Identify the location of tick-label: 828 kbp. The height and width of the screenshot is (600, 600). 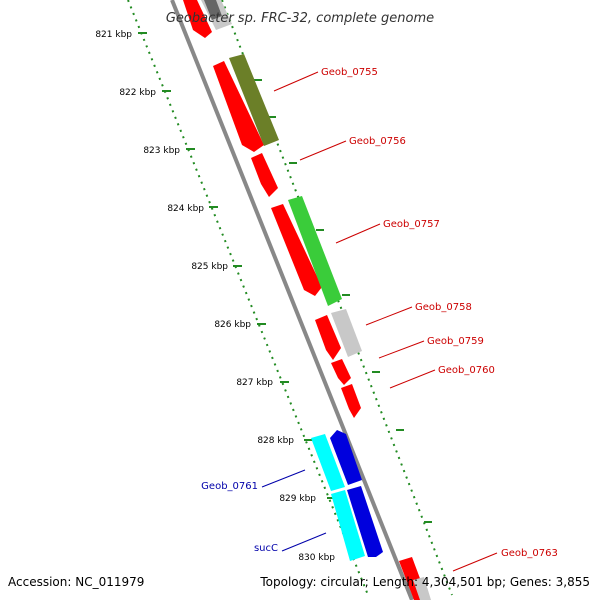
(275, 441).